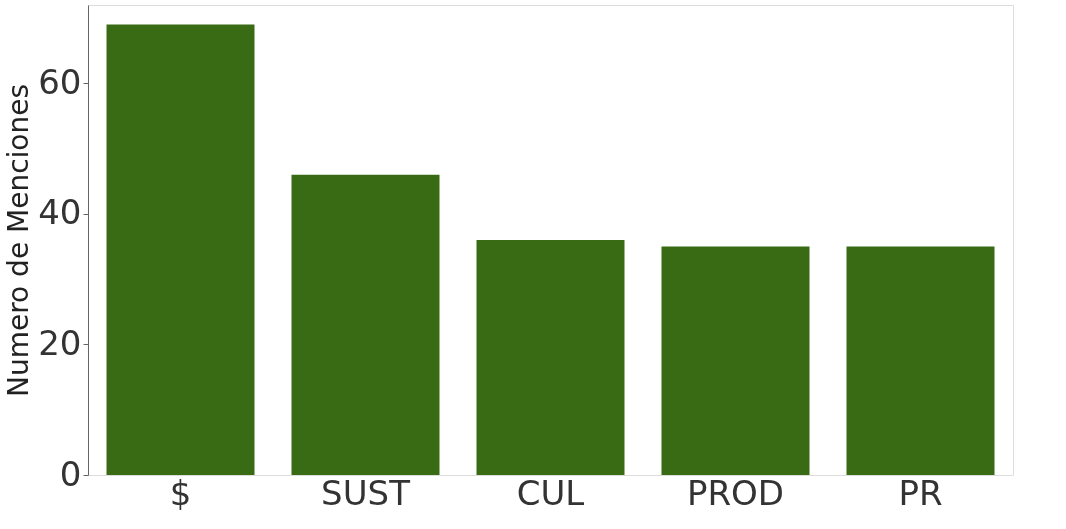  What do you see at coordinates (920, 492) in the screenshot?
I see `x-tick-label: PR` at bounding box center [920, 492].